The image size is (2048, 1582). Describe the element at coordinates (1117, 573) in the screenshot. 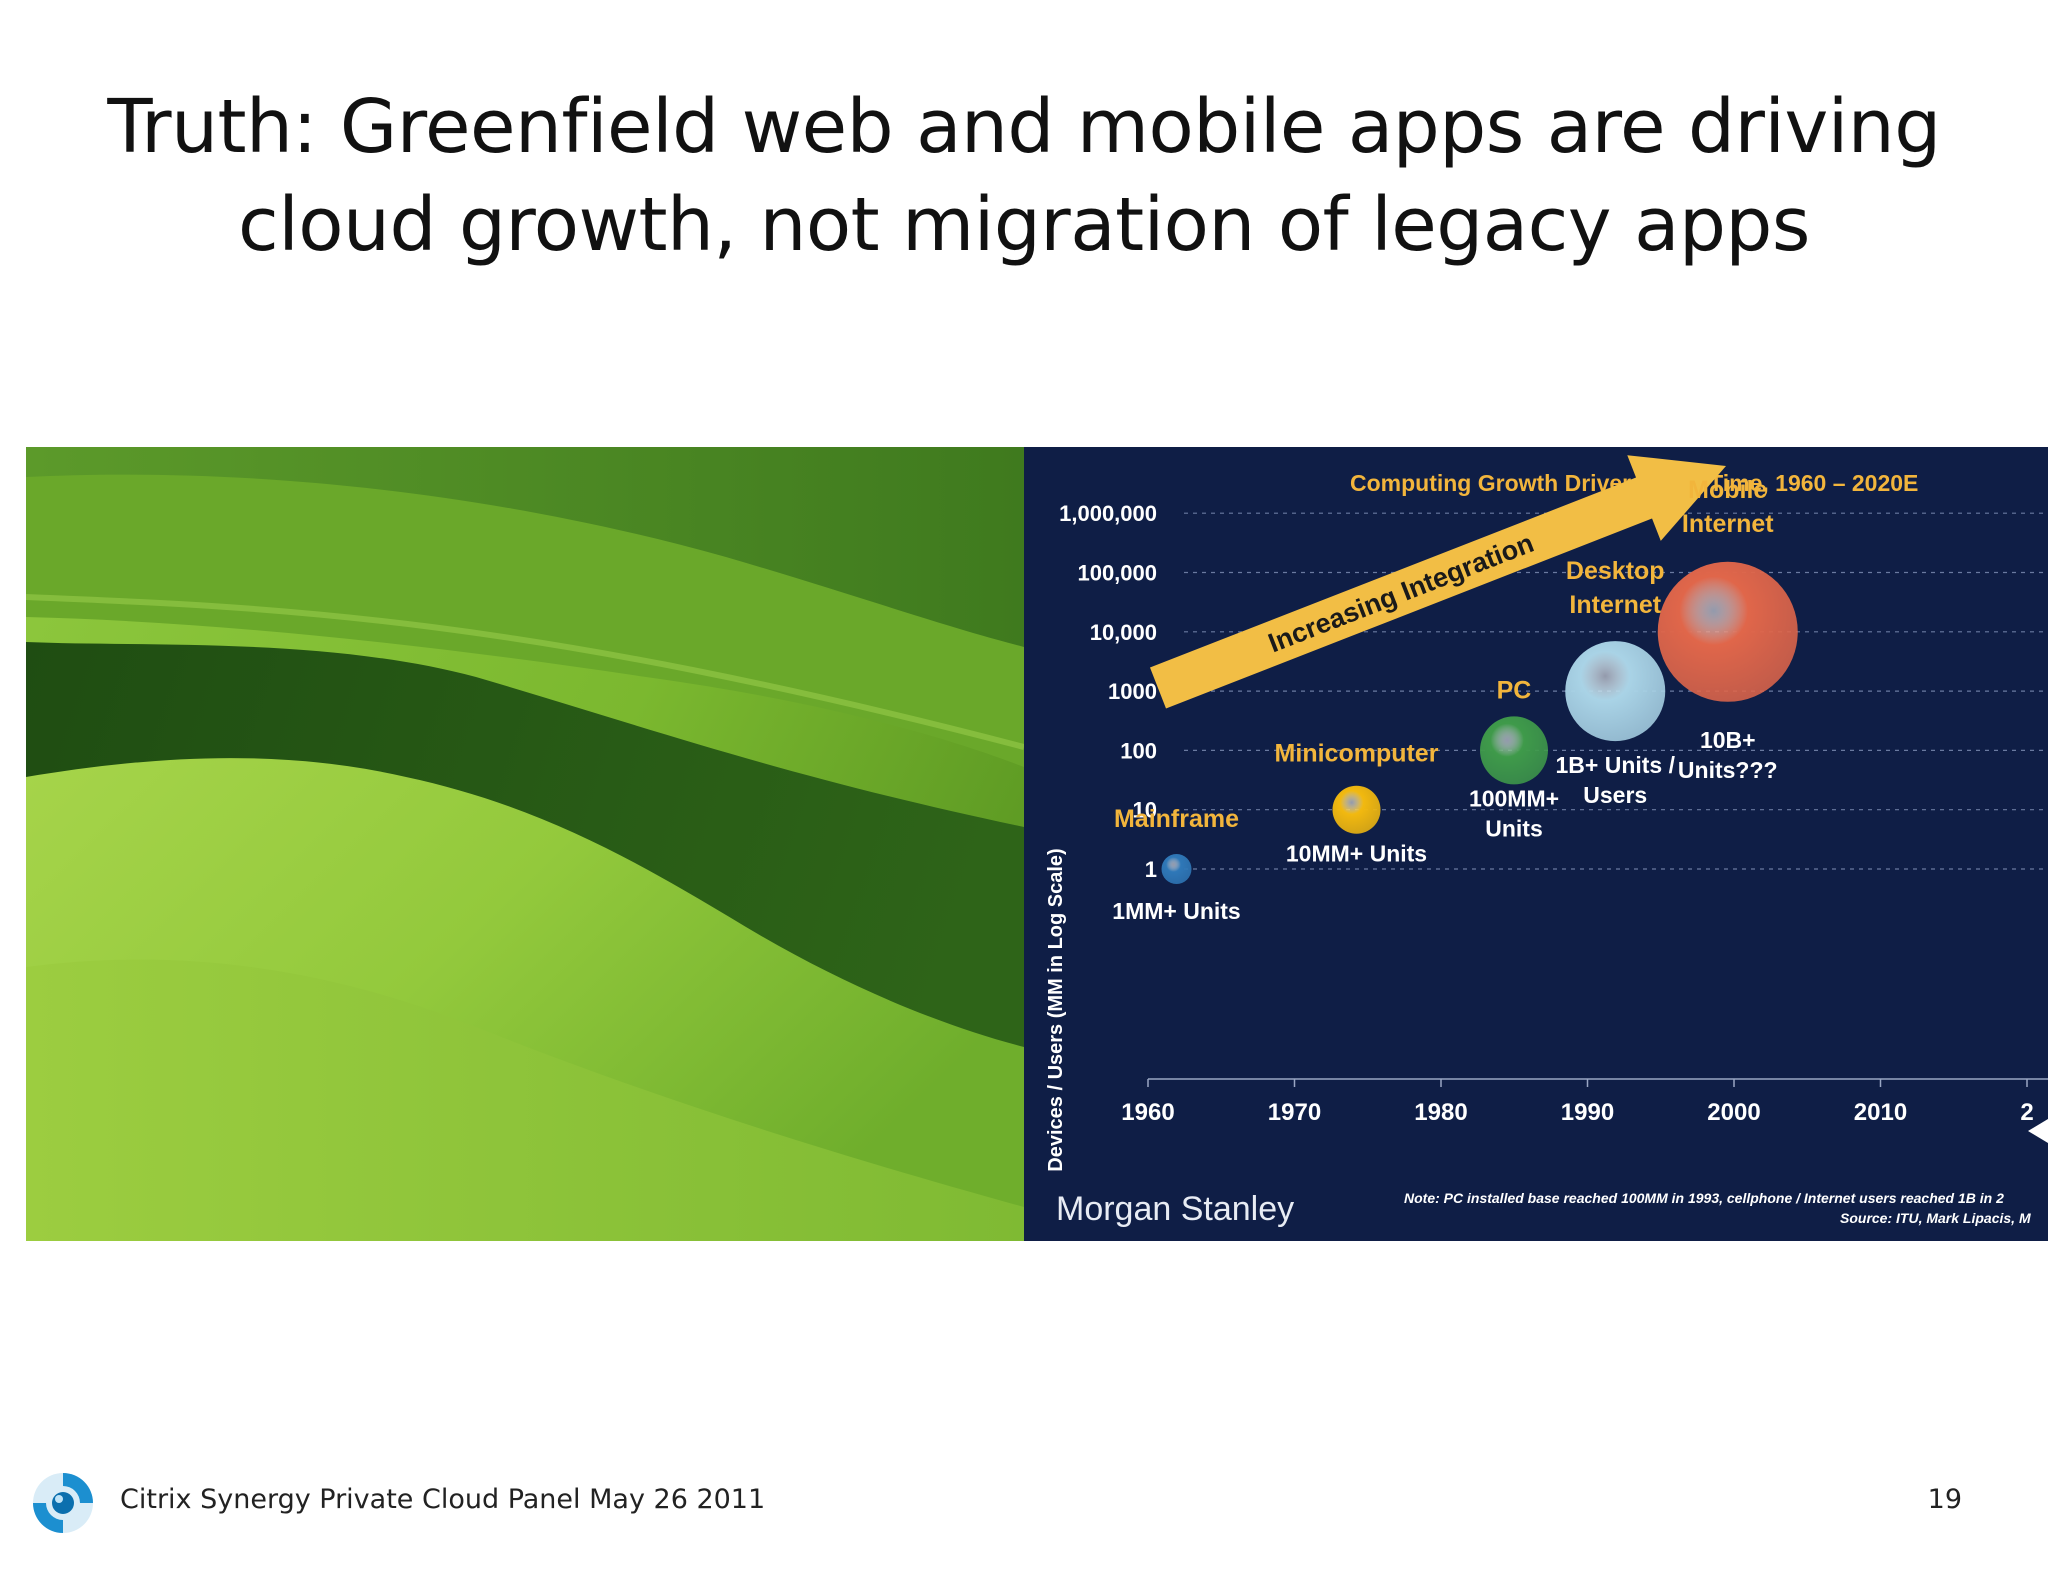

I see `y-tick-label: 100,000` at that location.